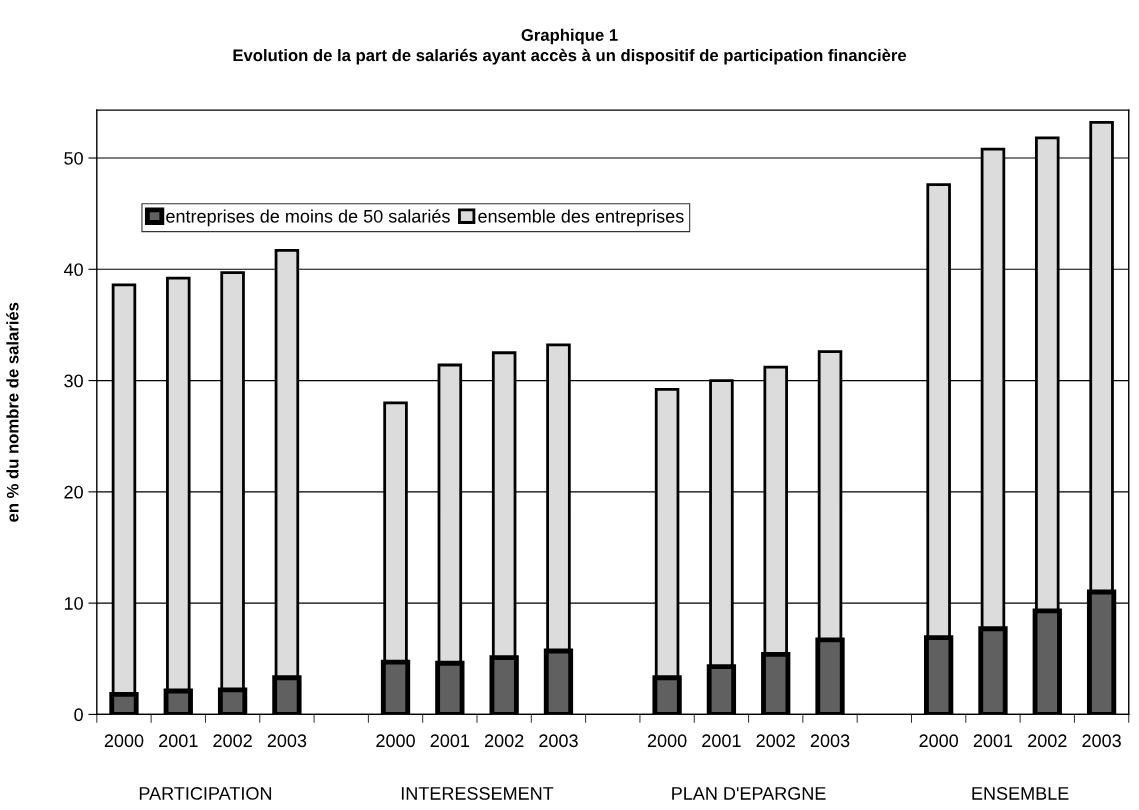  Describe the element at coordinates (570, 56) in the screenshot. I see `chart-subtitle: Evolution de la part de salariés ayant accès à un dispositif de participation financière` at that location.